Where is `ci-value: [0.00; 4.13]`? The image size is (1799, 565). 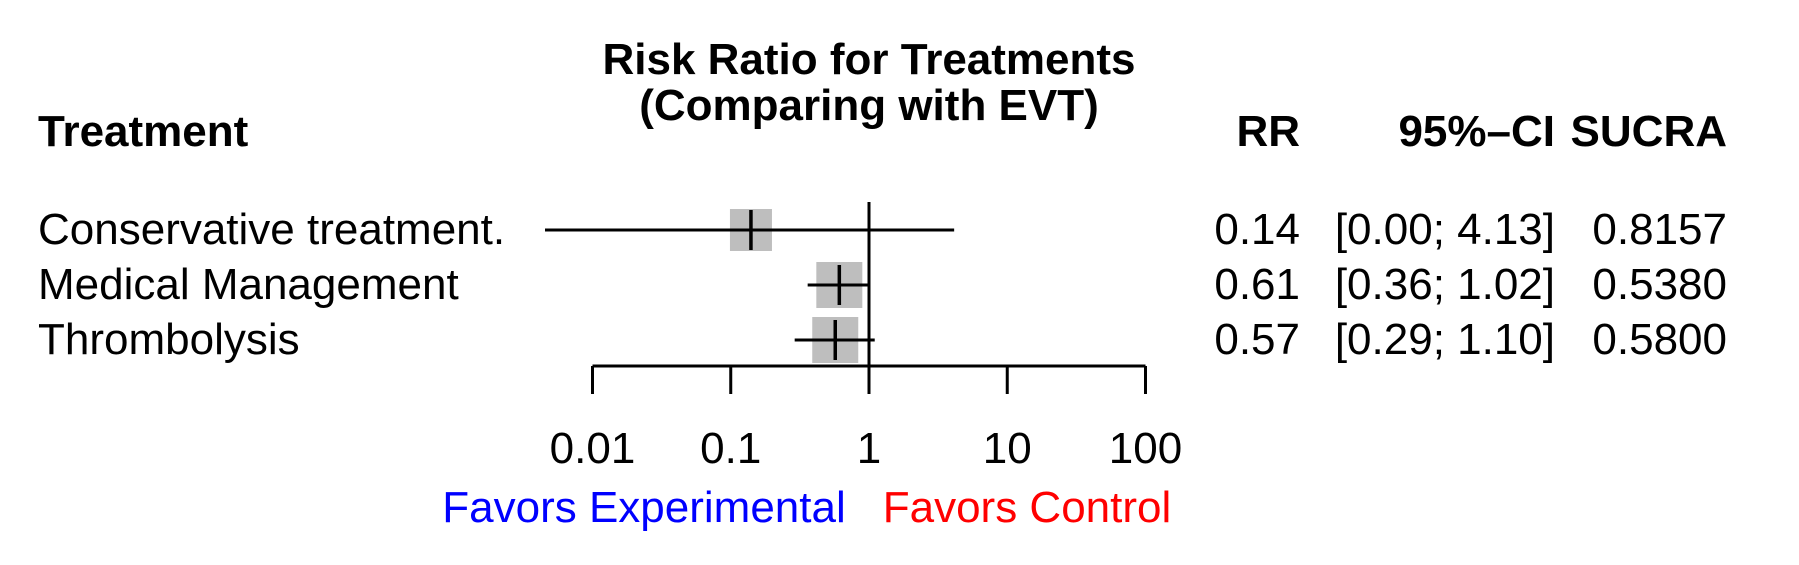 ci-value: [0.00; 4.13] is located at coordinates (1444, 229).